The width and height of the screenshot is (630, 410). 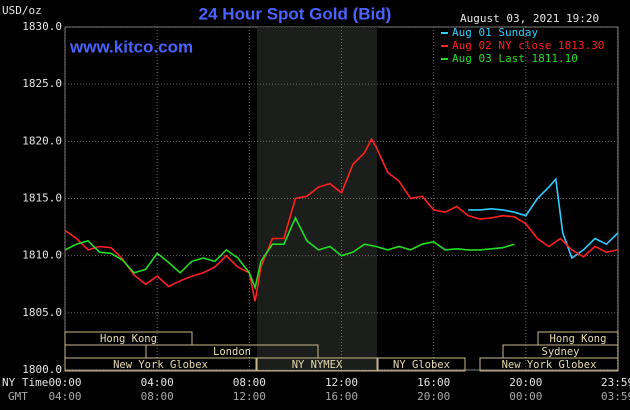 What do you see at coordinates (525, 382) in the screenshot?
I see `x-tick-label: 20:00` at bounding box center [525, 382].